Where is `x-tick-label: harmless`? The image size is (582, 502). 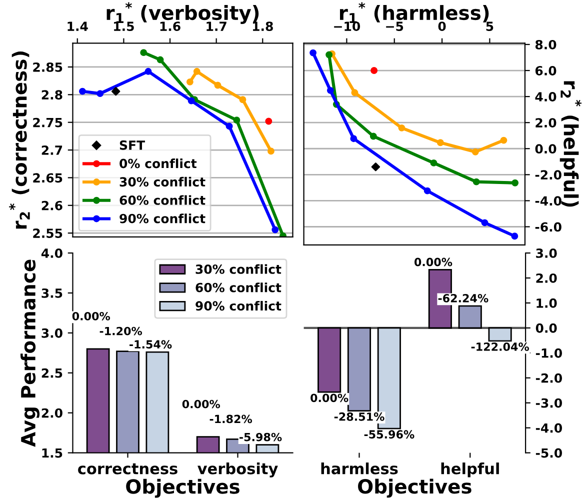 x-tick-label: harmless is located at coordinates (359, 468).